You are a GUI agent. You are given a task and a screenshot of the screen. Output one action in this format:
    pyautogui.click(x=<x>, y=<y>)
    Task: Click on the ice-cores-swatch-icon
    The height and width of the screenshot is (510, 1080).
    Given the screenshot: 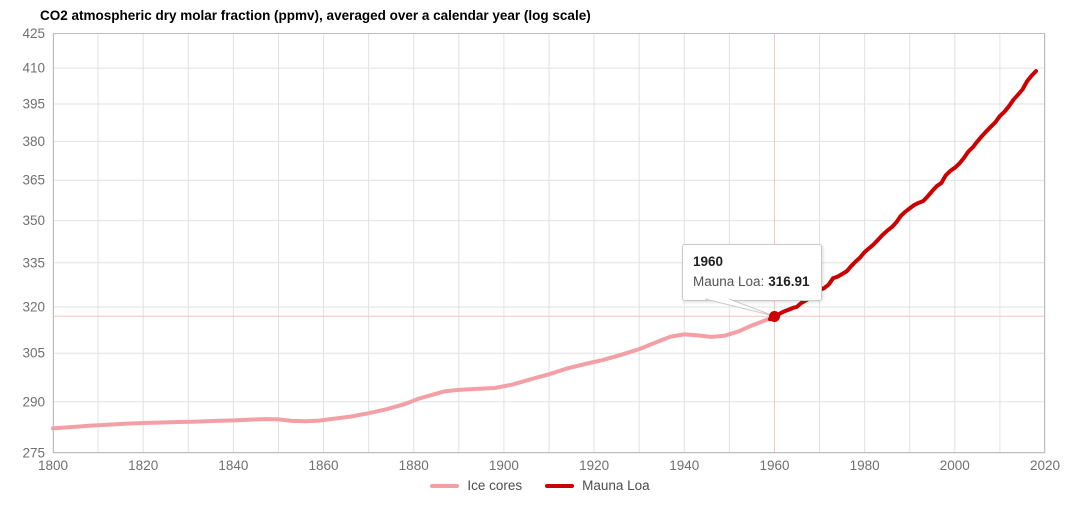 What is the action you would take?
    pyautogui.click(x=445, y=485)
    